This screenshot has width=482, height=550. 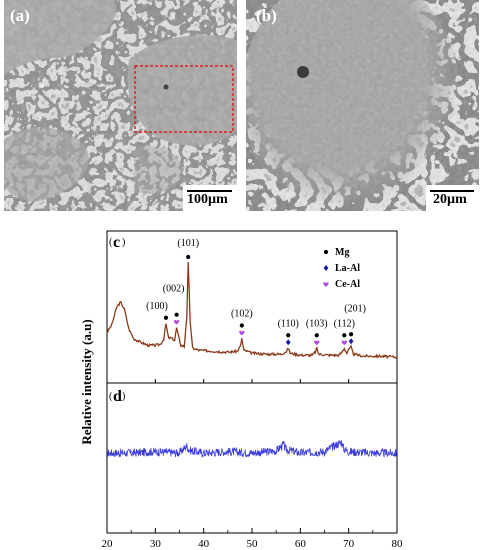 I want to click on scale-text-a: 100µm, so click(x=207, y=199).